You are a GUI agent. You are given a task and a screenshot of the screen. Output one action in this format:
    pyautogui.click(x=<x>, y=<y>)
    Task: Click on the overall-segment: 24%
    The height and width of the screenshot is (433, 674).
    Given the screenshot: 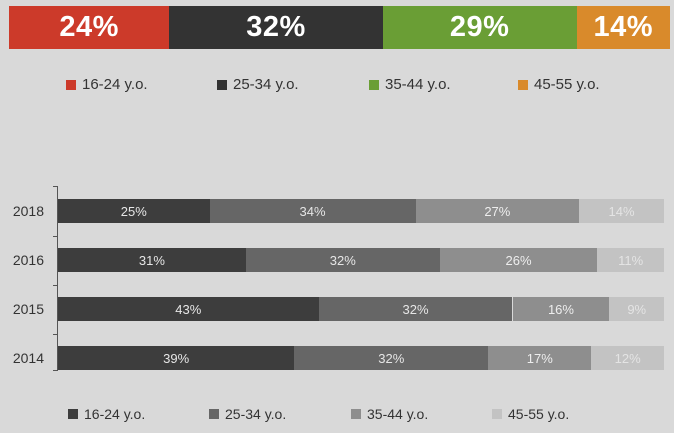 What is the action you would take?
    pyautogui.click(x=89, y=27)
    